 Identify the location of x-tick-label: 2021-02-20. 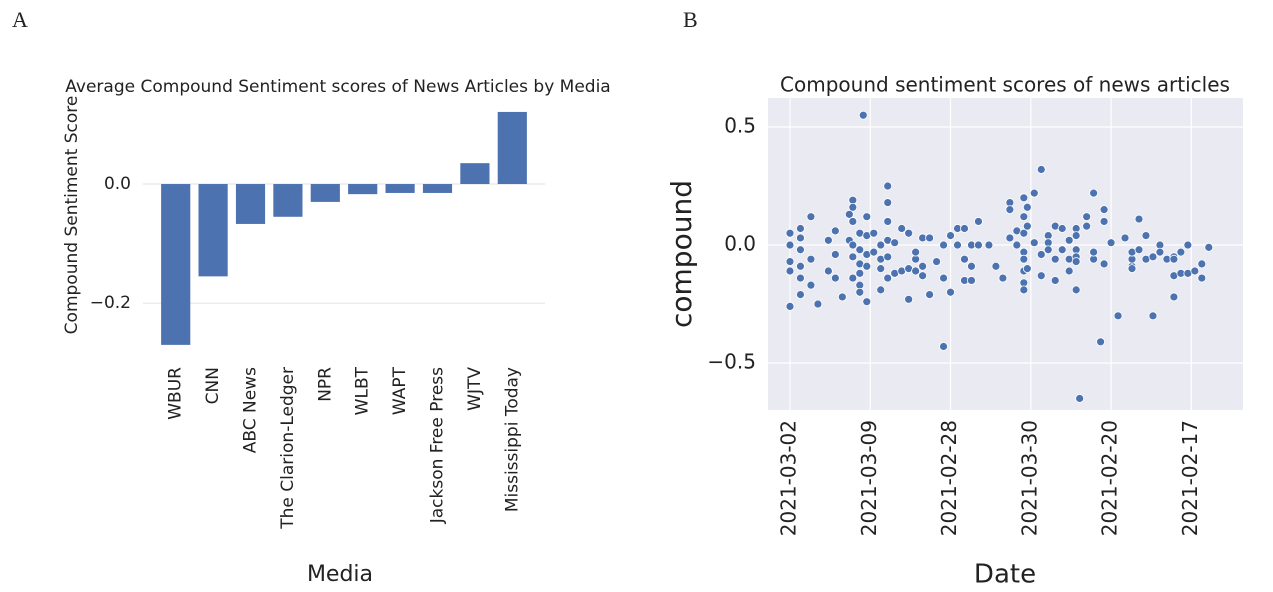
(1110, 478).